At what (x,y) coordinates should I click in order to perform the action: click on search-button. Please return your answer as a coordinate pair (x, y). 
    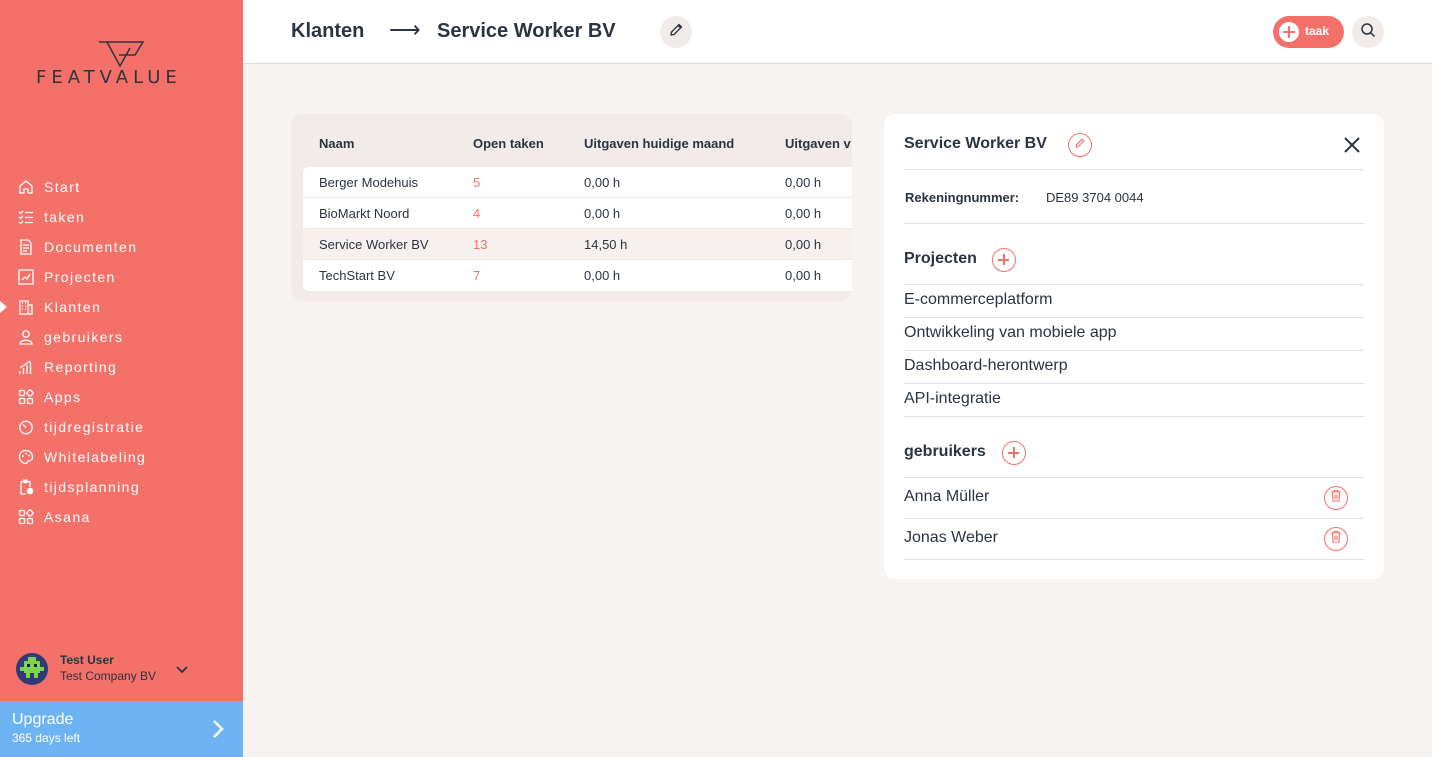
    Looking at the image, I should click on (1368, 32).